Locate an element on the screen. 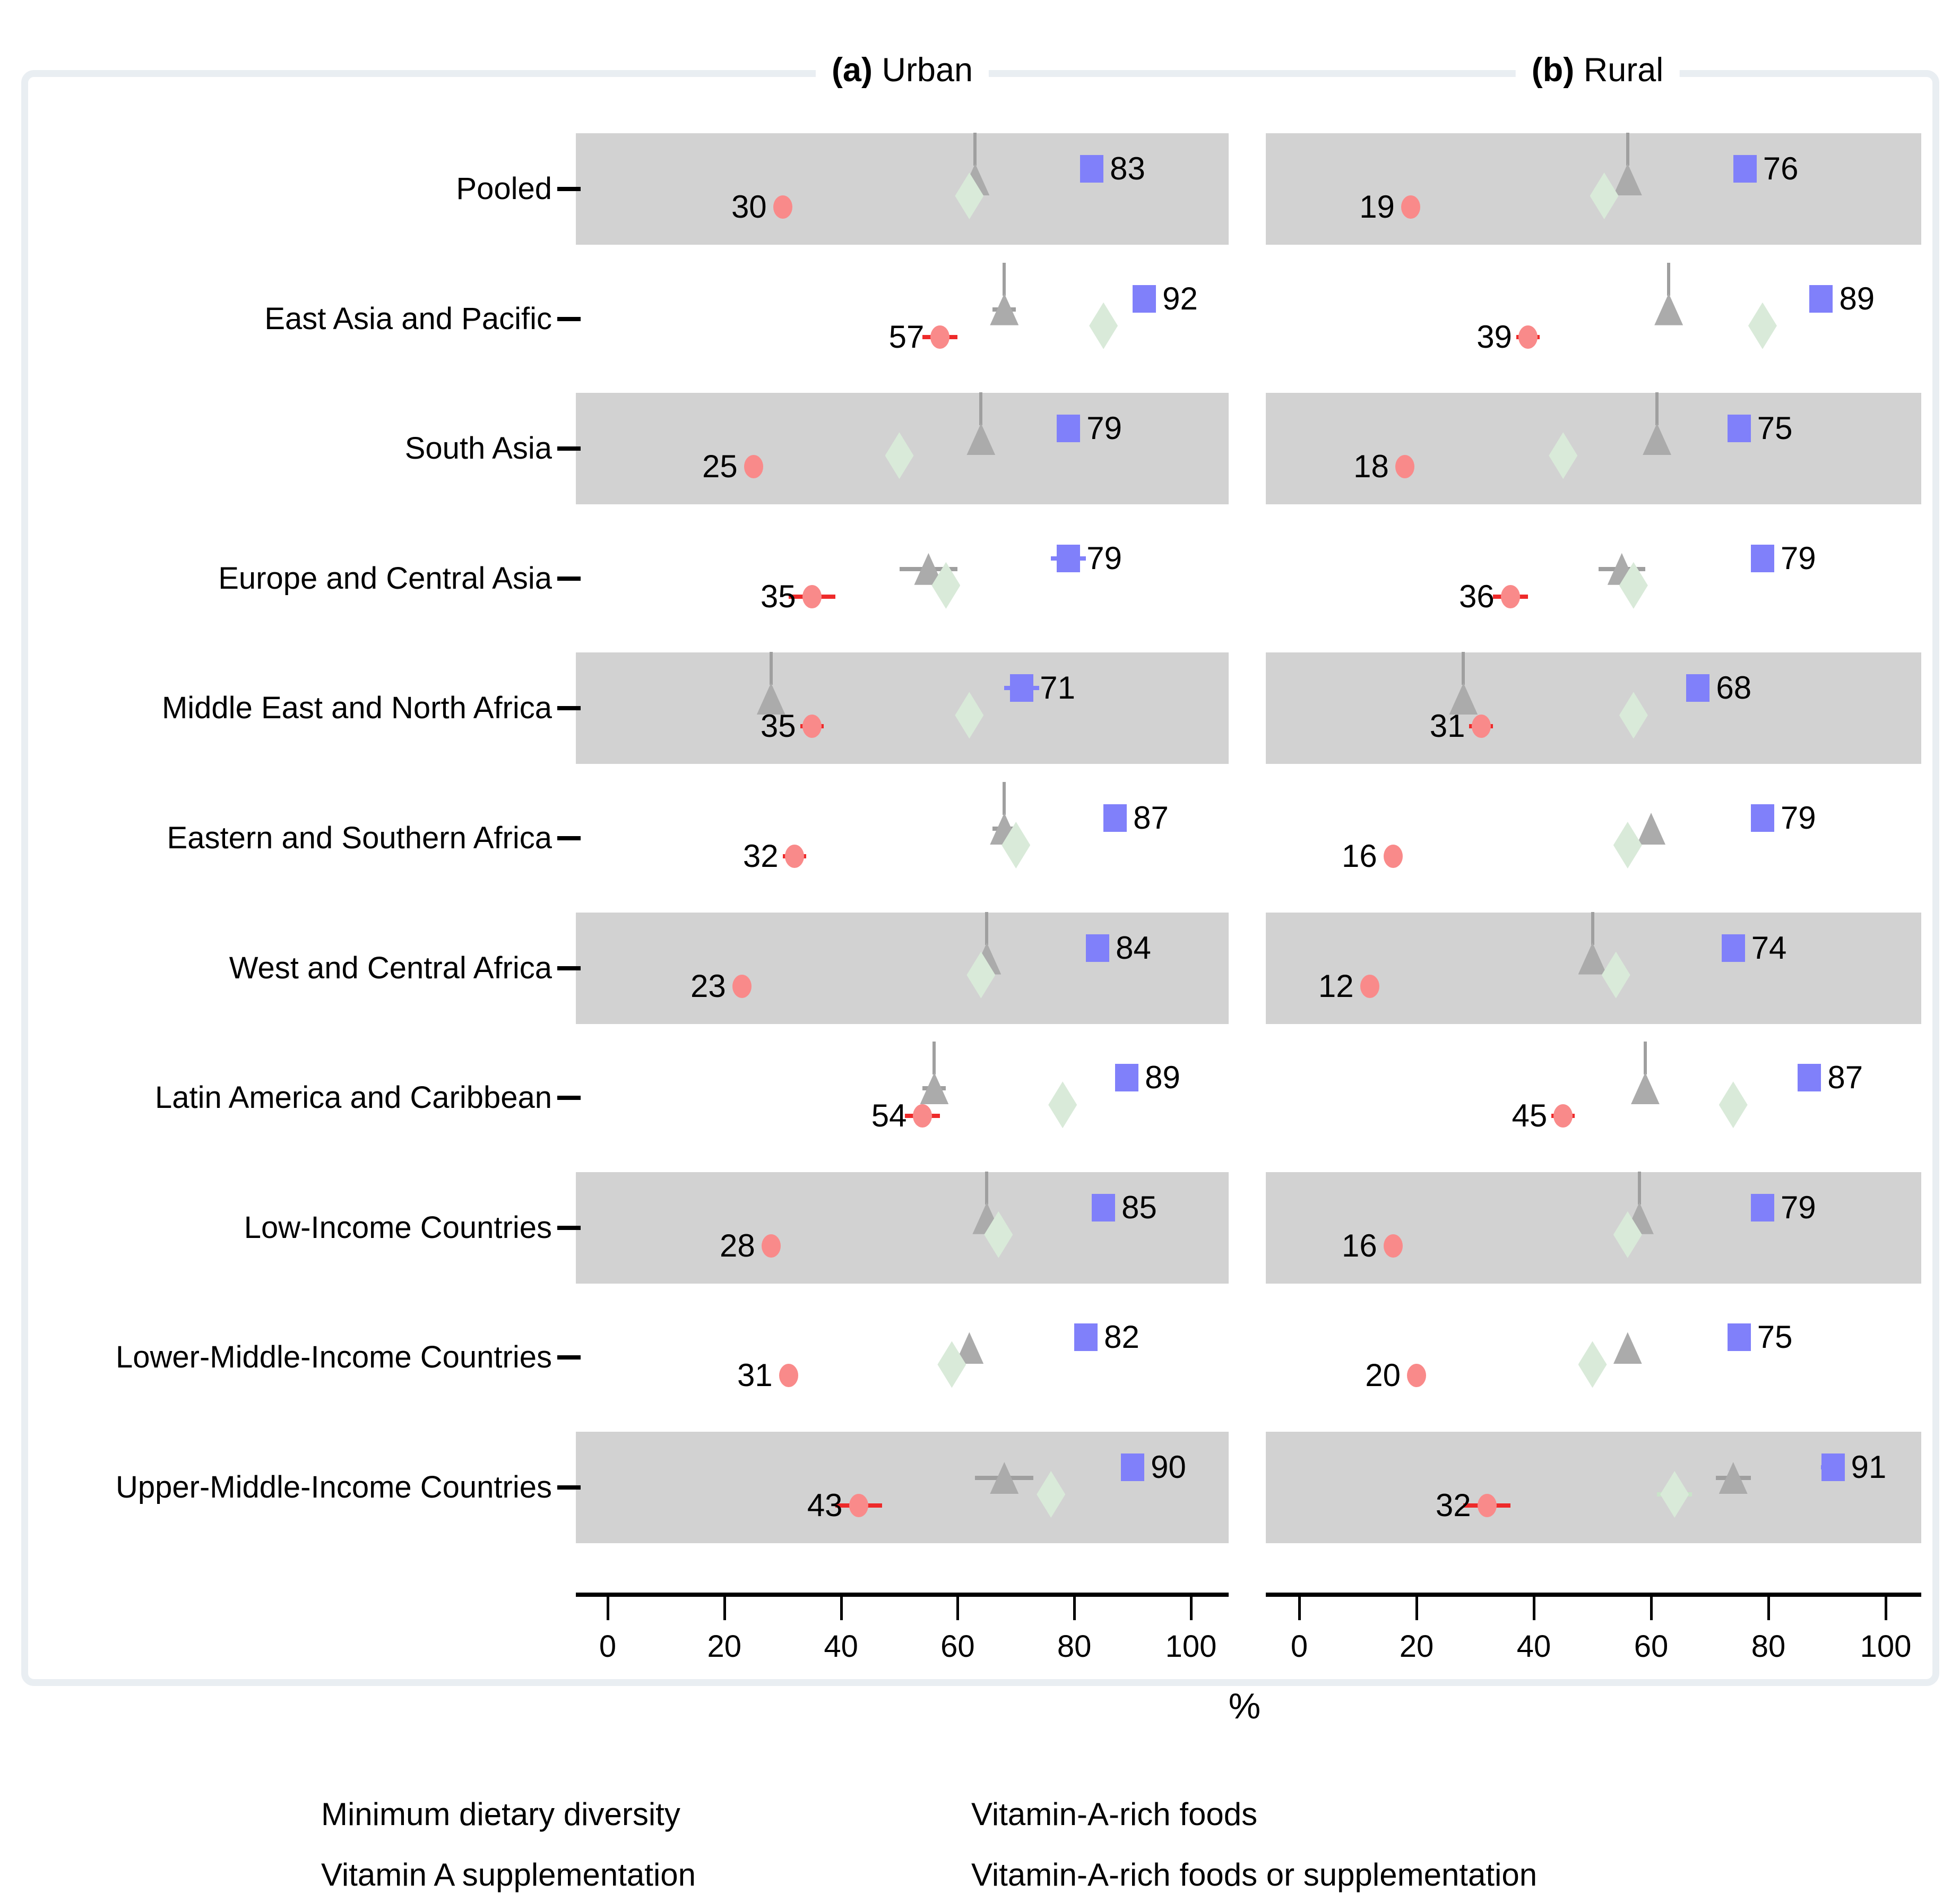  value-label-mdd: 45 is located at coordinates (1530, 1116).